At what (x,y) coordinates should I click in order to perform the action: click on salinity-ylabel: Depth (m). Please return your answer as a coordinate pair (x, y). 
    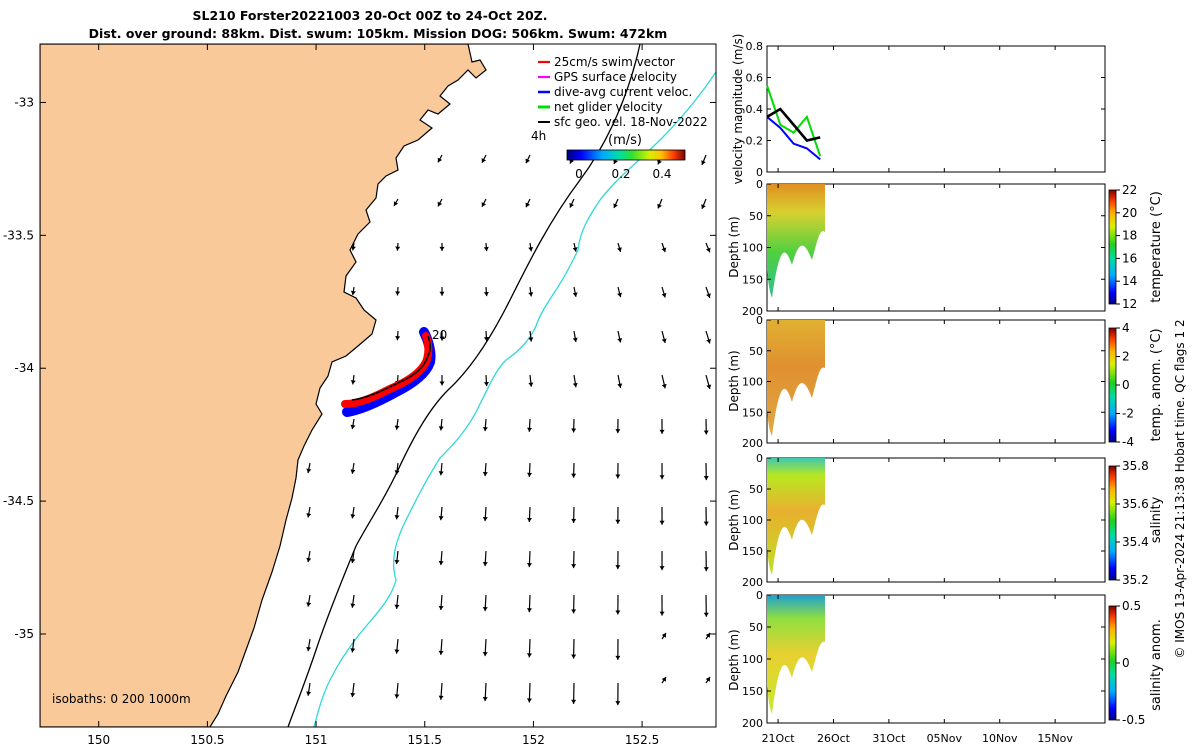
    Looking at the image, I should click on (734, 519).